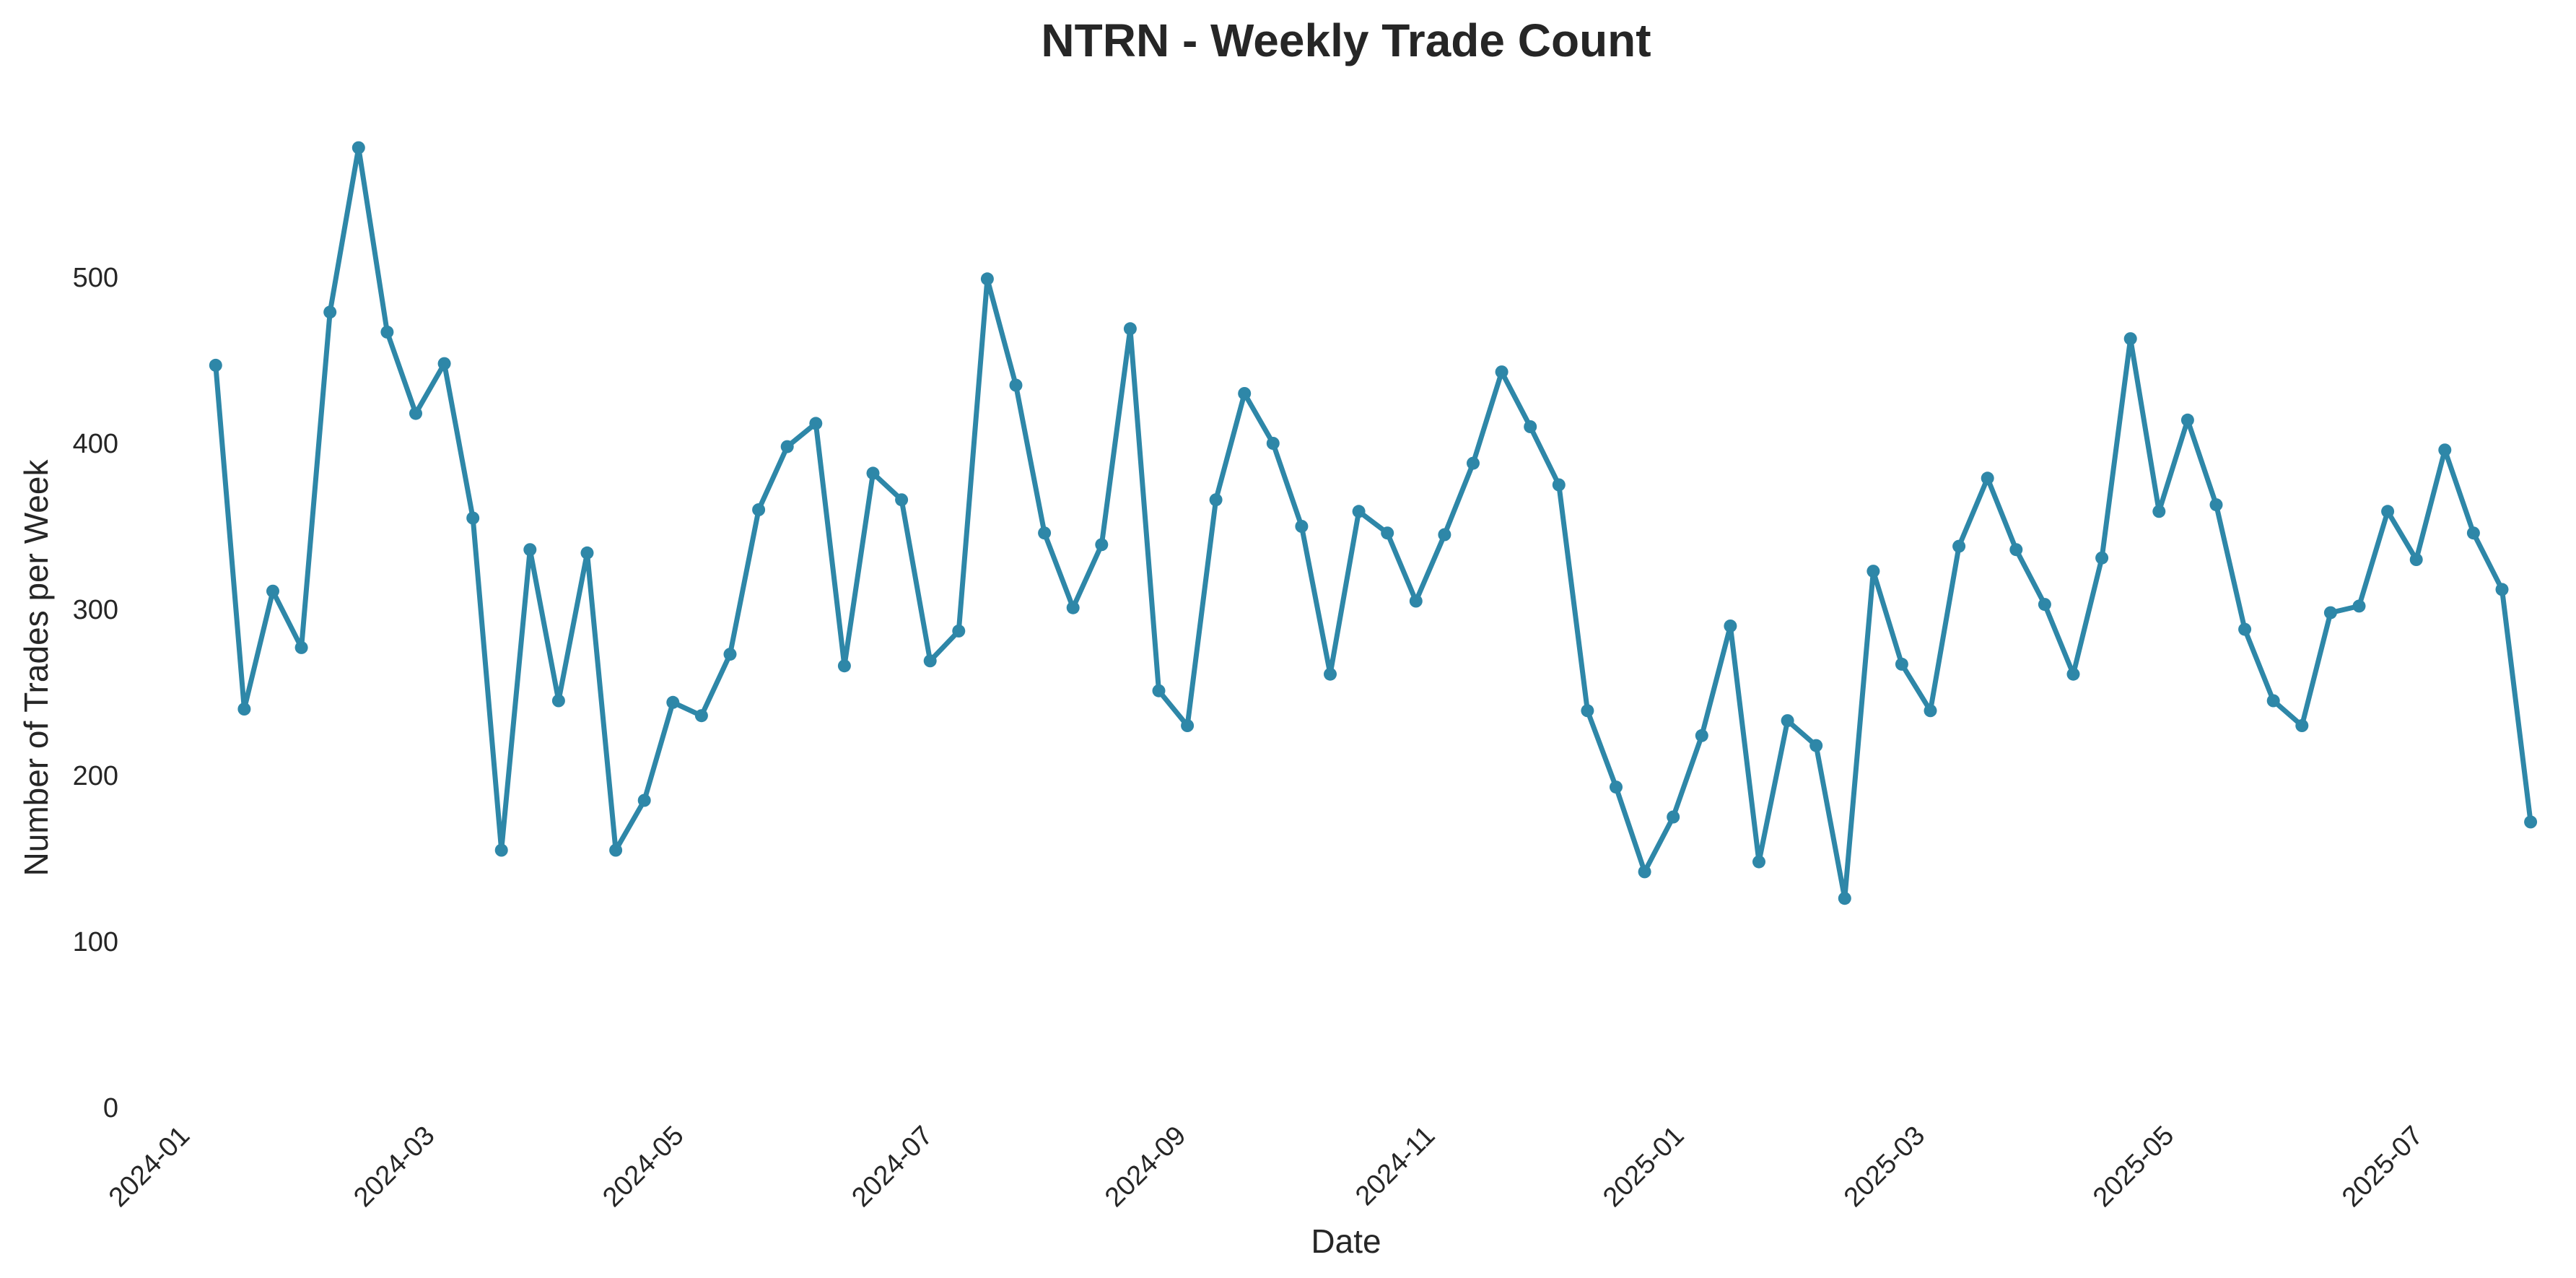  Describe the element at coordinates (110, 1108) in the screenshot. I see `y-tick-label: 0` at that location.